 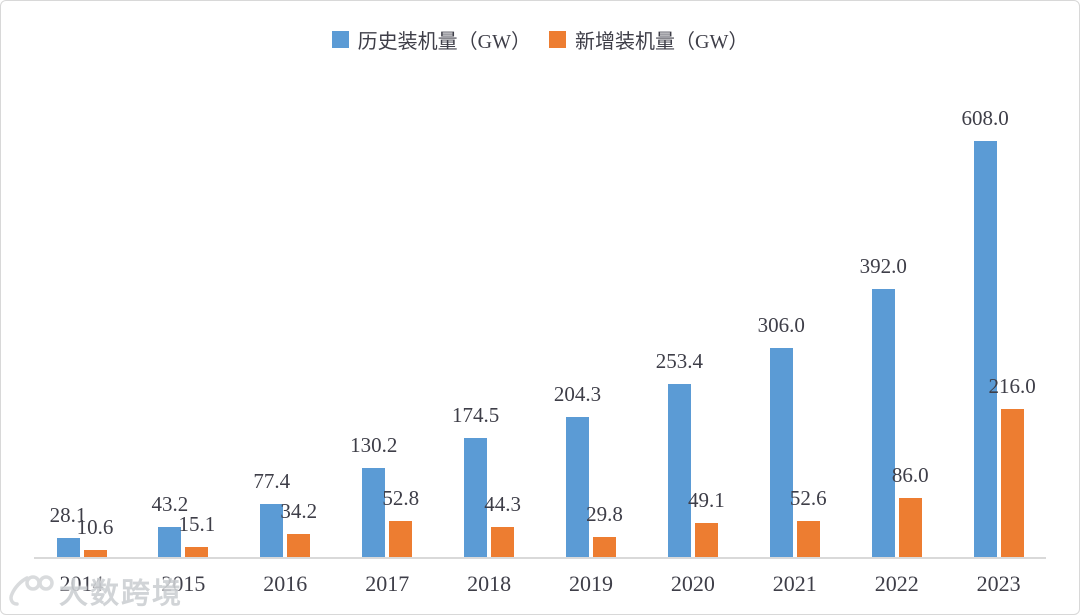 What do you see at coordinates (340, 39) in the screenshot?
I see `legend-swatch-history-icon` at bounding box center [340, 39].